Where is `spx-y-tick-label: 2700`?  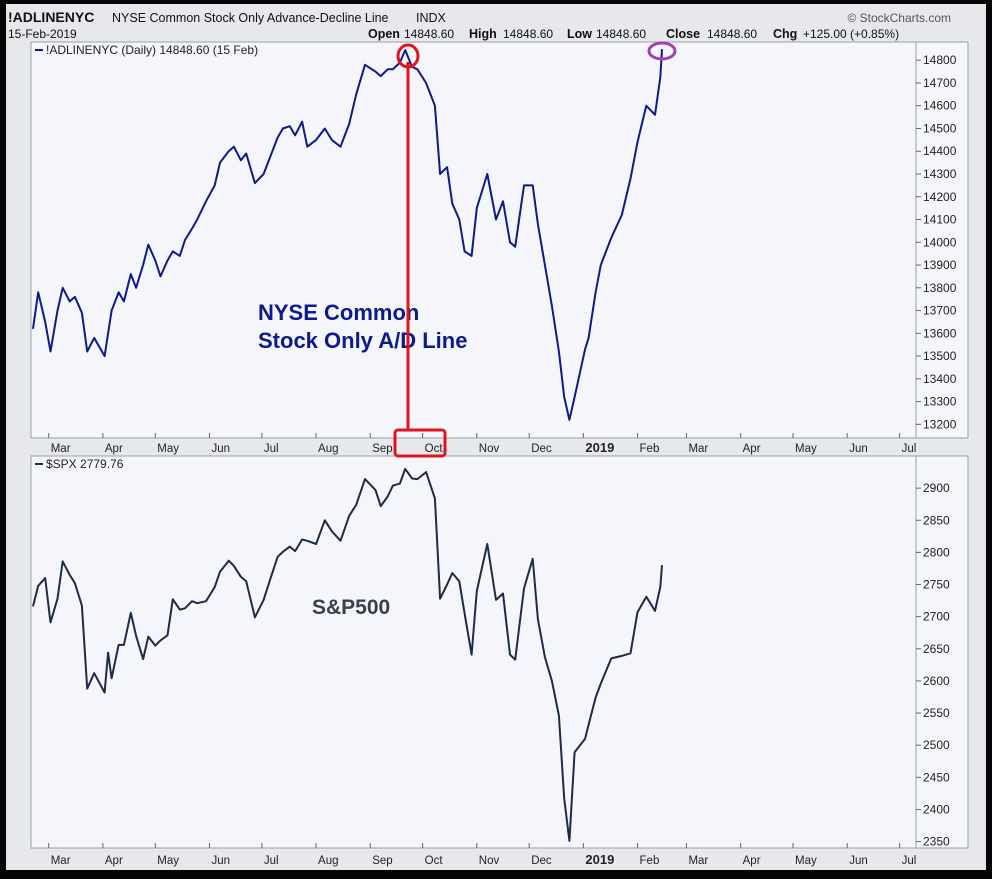 spx-y-tick-label: 2700 is located at coordinates (936, 617).